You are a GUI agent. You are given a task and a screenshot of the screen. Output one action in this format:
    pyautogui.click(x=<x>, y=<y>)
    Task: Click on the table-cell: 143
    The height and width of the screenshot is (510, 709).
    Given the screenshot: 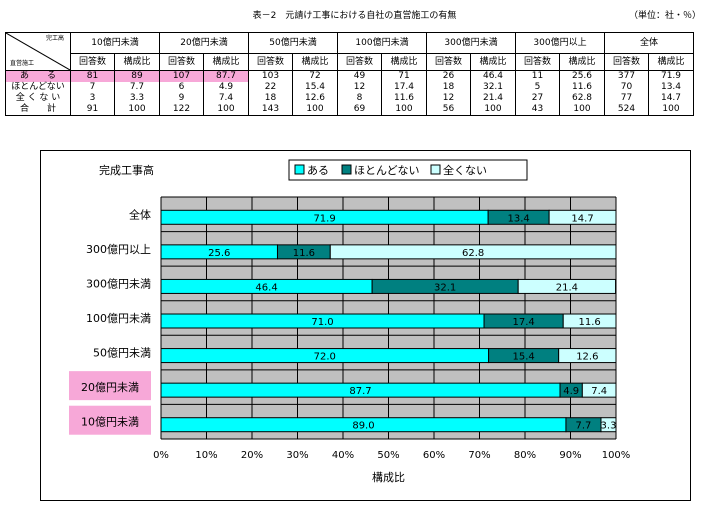 What is the action you would take?
    pyautogui.click(x=270, y=110)
    